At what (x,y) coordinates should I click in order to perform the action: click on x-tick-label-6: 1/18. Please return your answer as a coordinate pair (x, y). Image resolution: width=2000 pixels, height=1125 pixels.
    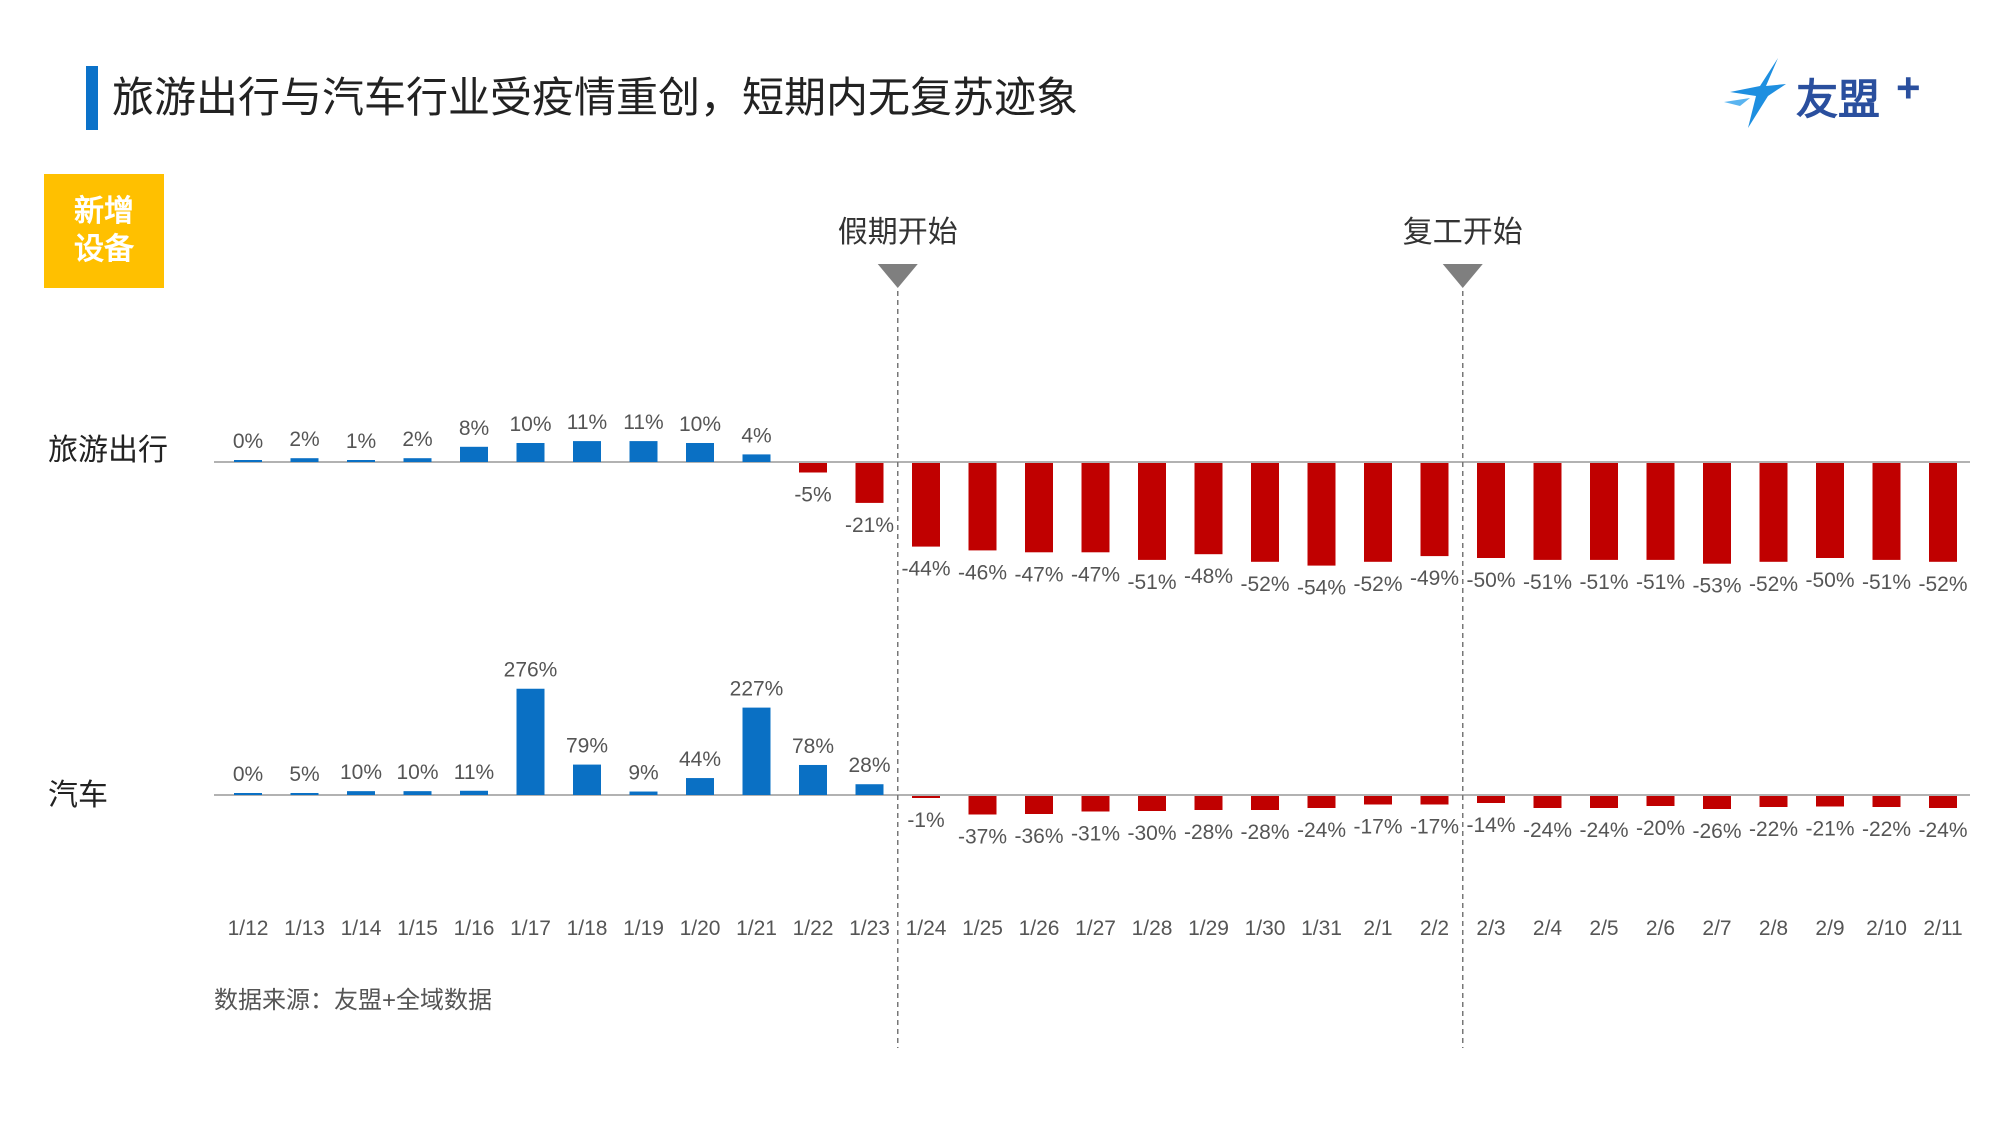
    Looking at the image, I should click on (587, 928).